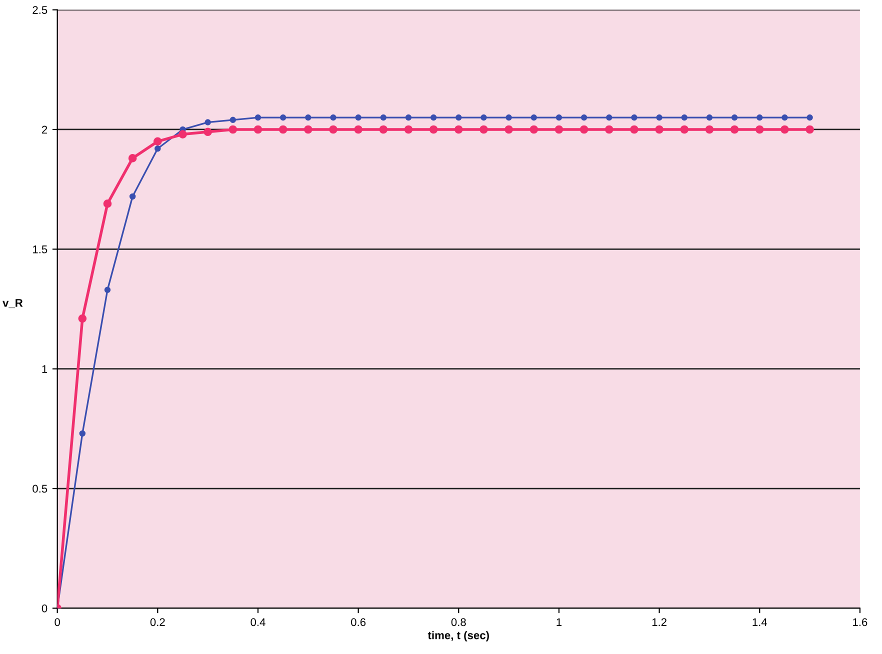  Describe the element at coordinates (157, 622) in the screenshot. I see `x-tick-label: 0.2` at that location.